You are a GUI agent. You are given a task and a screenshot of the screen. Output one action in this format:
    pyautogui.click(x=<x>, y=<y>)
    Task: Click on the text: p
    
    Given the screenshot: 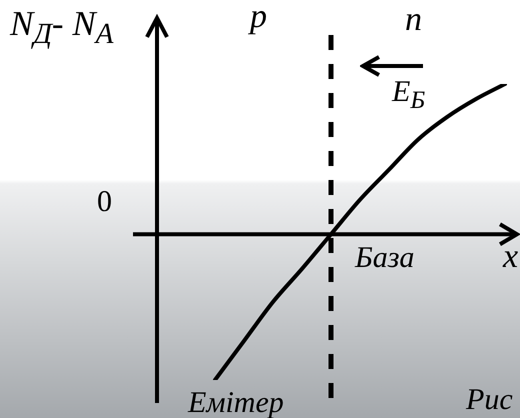 What is the action you would take?
    pyautogui.click(x=258, y=17)
    